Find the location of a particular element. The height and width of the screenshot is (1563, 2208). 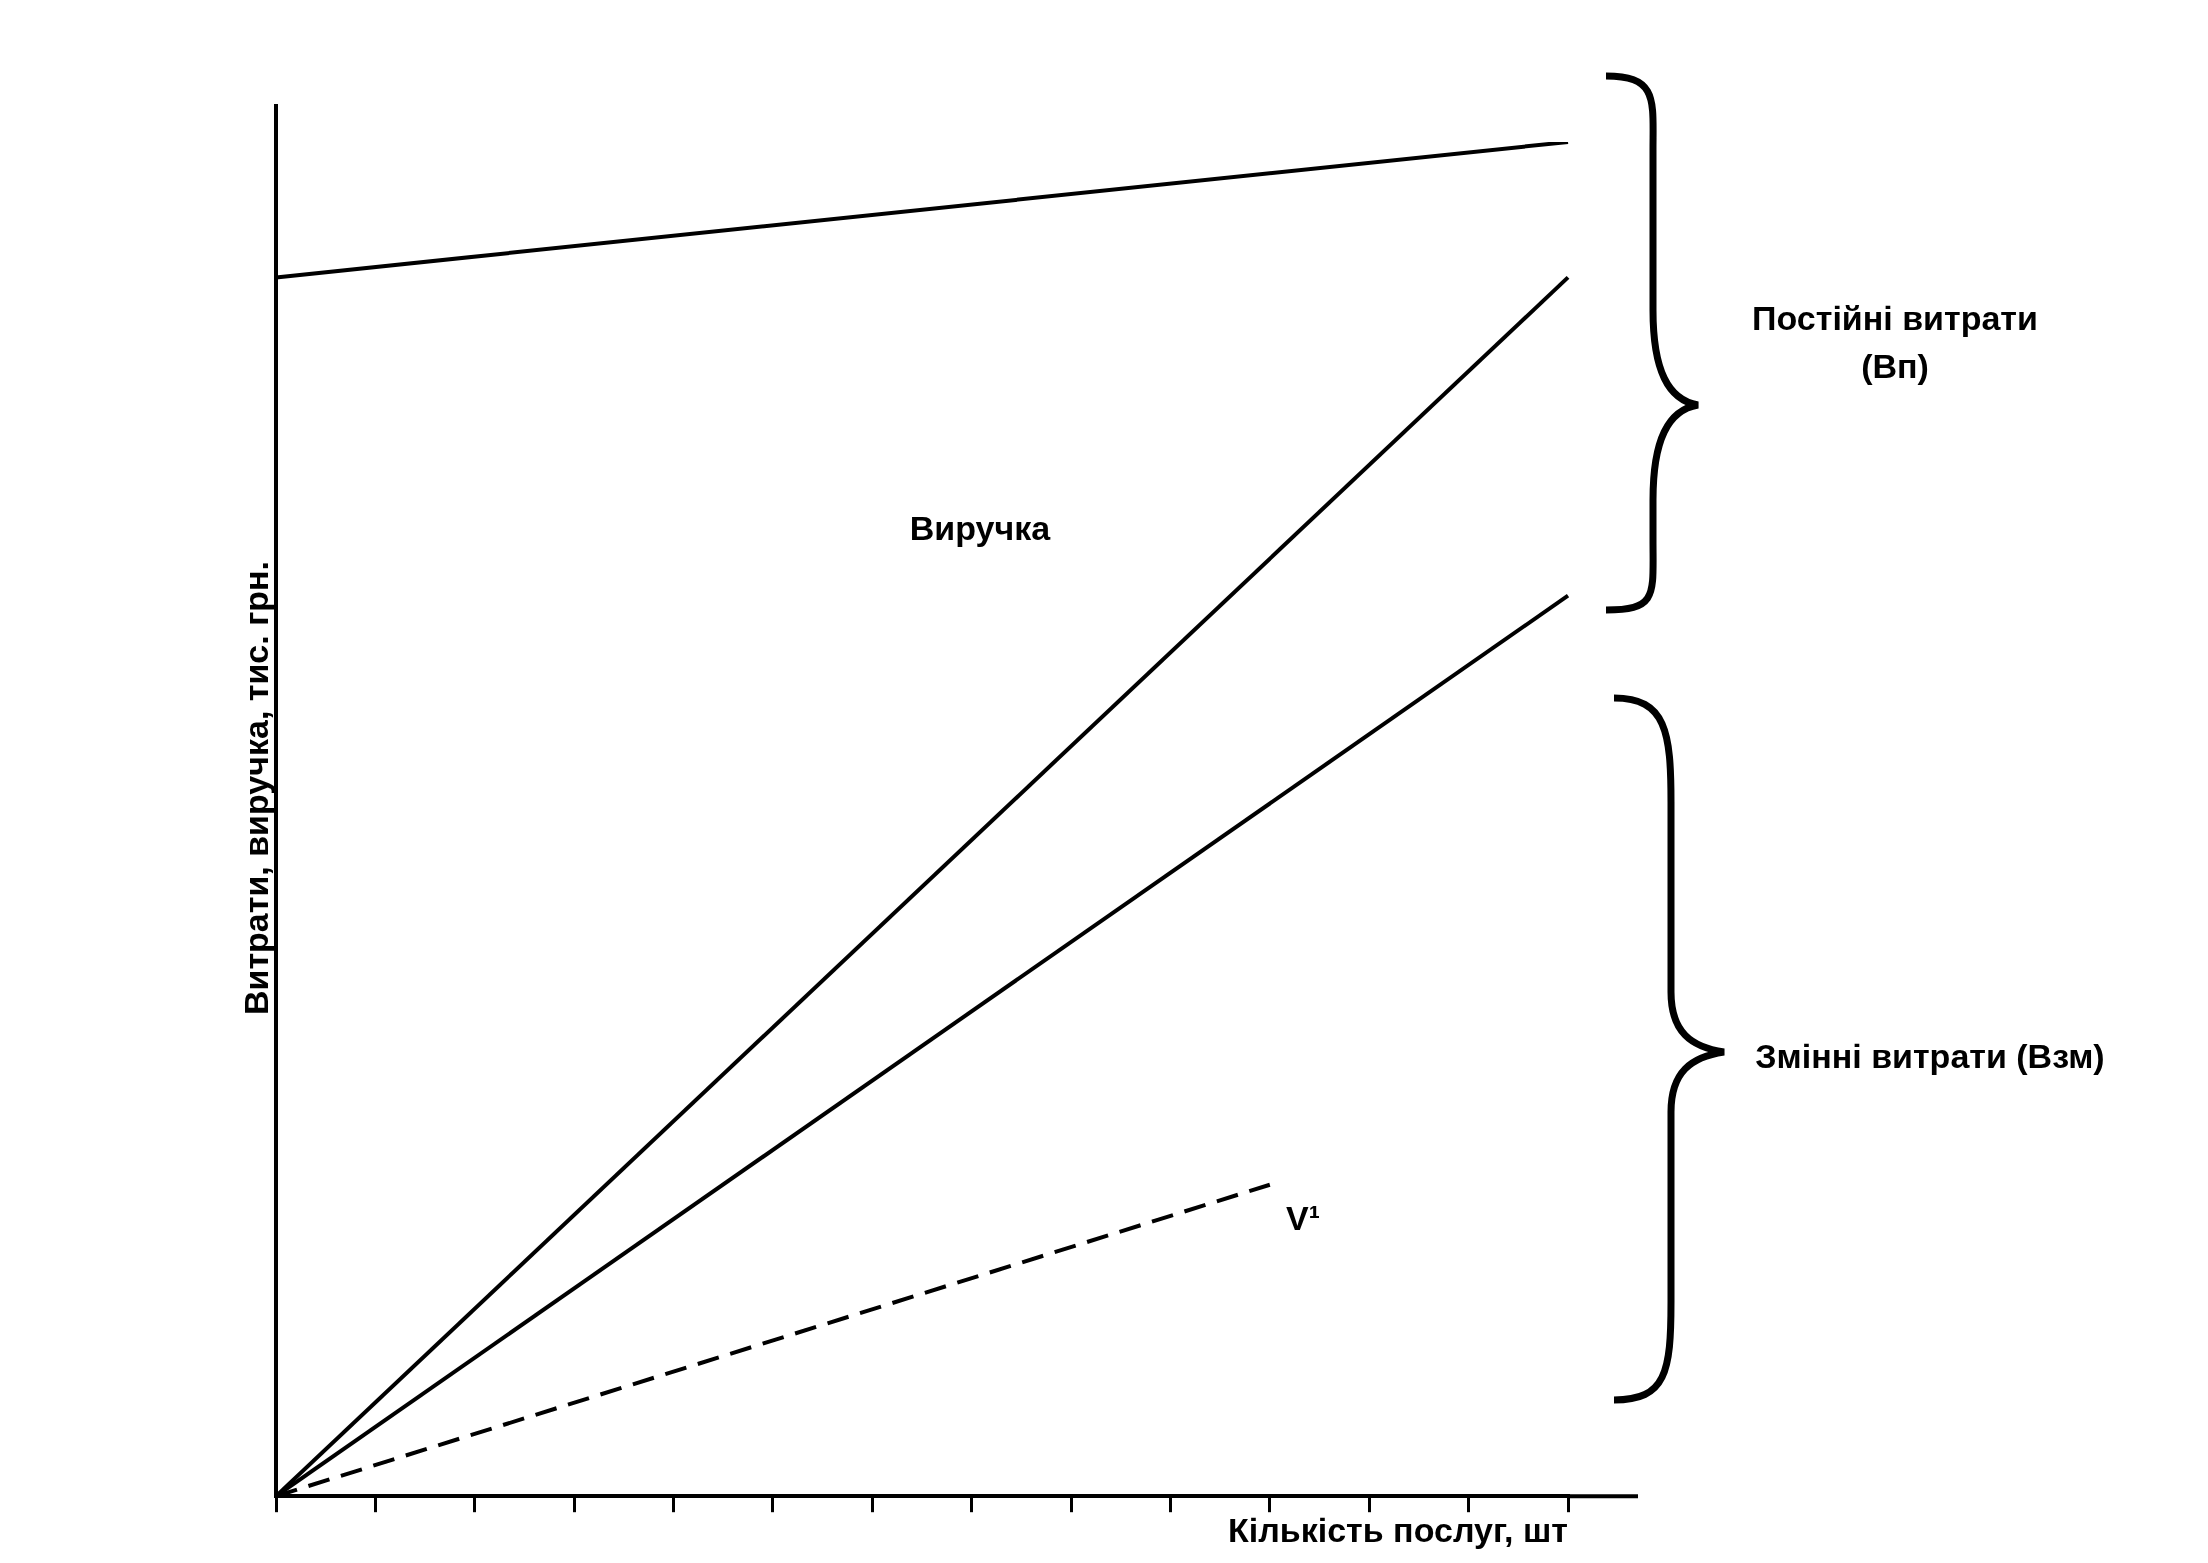

annotation: V¹ is located at coordinates (1303, 1219).